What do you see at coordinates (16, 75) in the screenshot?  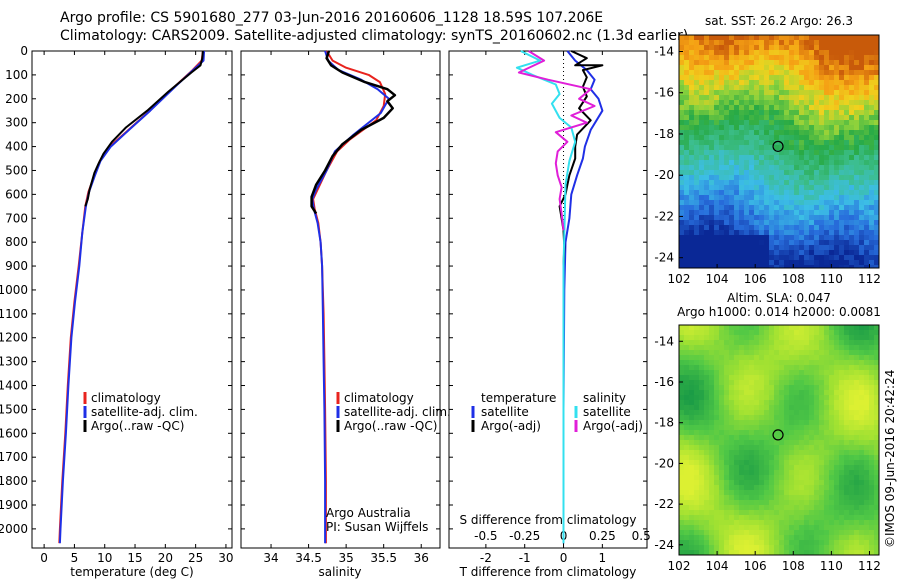 I see `y-tick-label: 100` at bounding box center [16, 75].